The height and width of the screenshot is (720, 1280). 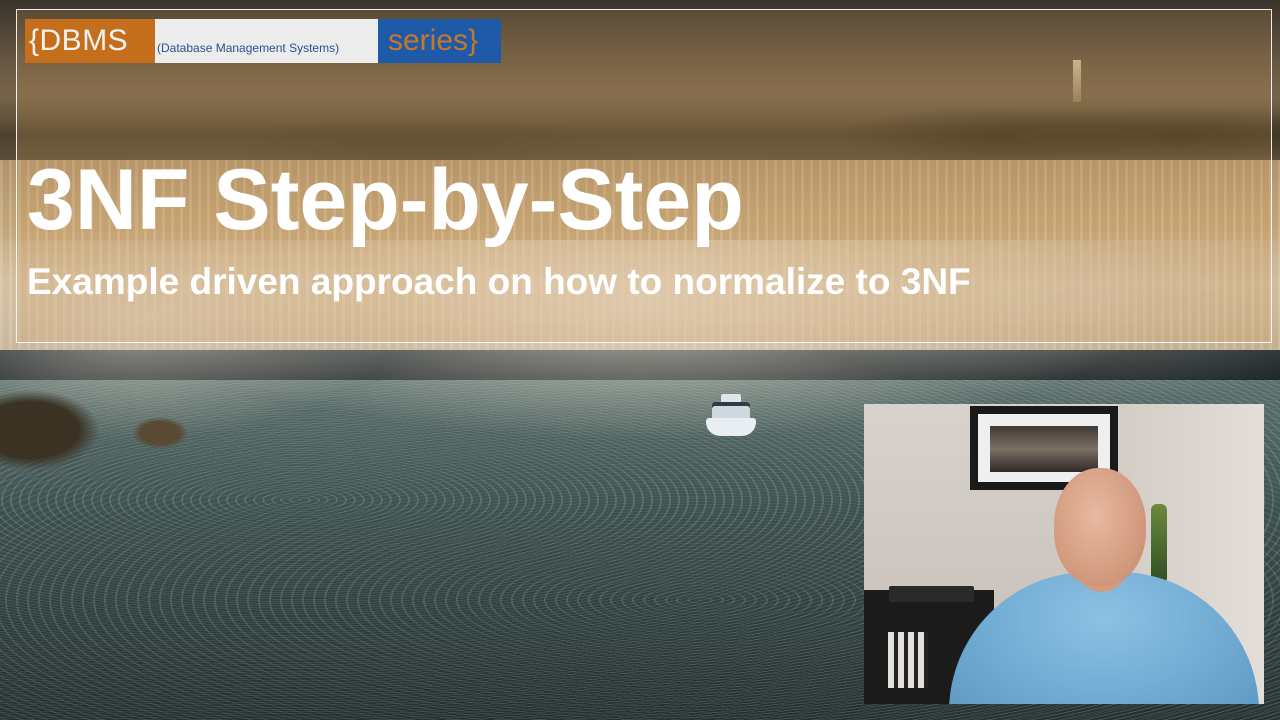 I want to click on tour-boat, so click(x=731, y=418).